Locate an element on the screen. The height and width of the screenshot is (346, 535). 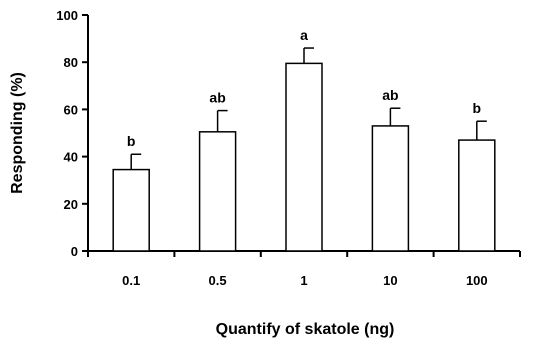
y-tick-label: 0 is located at coordinates (74, 251).